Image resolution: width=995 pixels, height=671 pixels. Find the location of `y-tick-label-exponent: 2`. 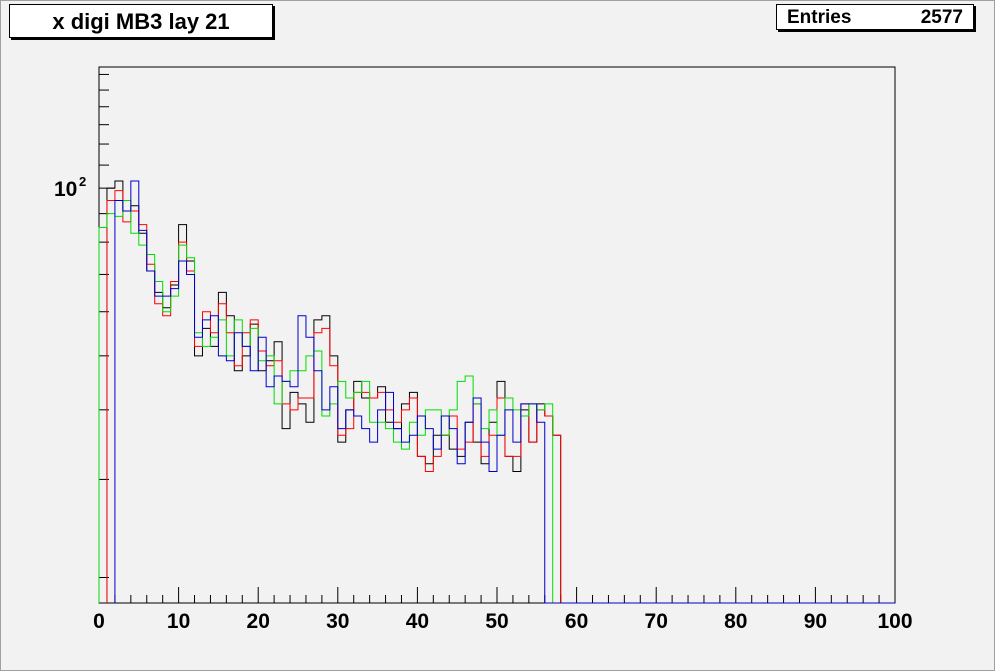

y-tick-label-exponent: 2 is located at coordinates (82, 181).